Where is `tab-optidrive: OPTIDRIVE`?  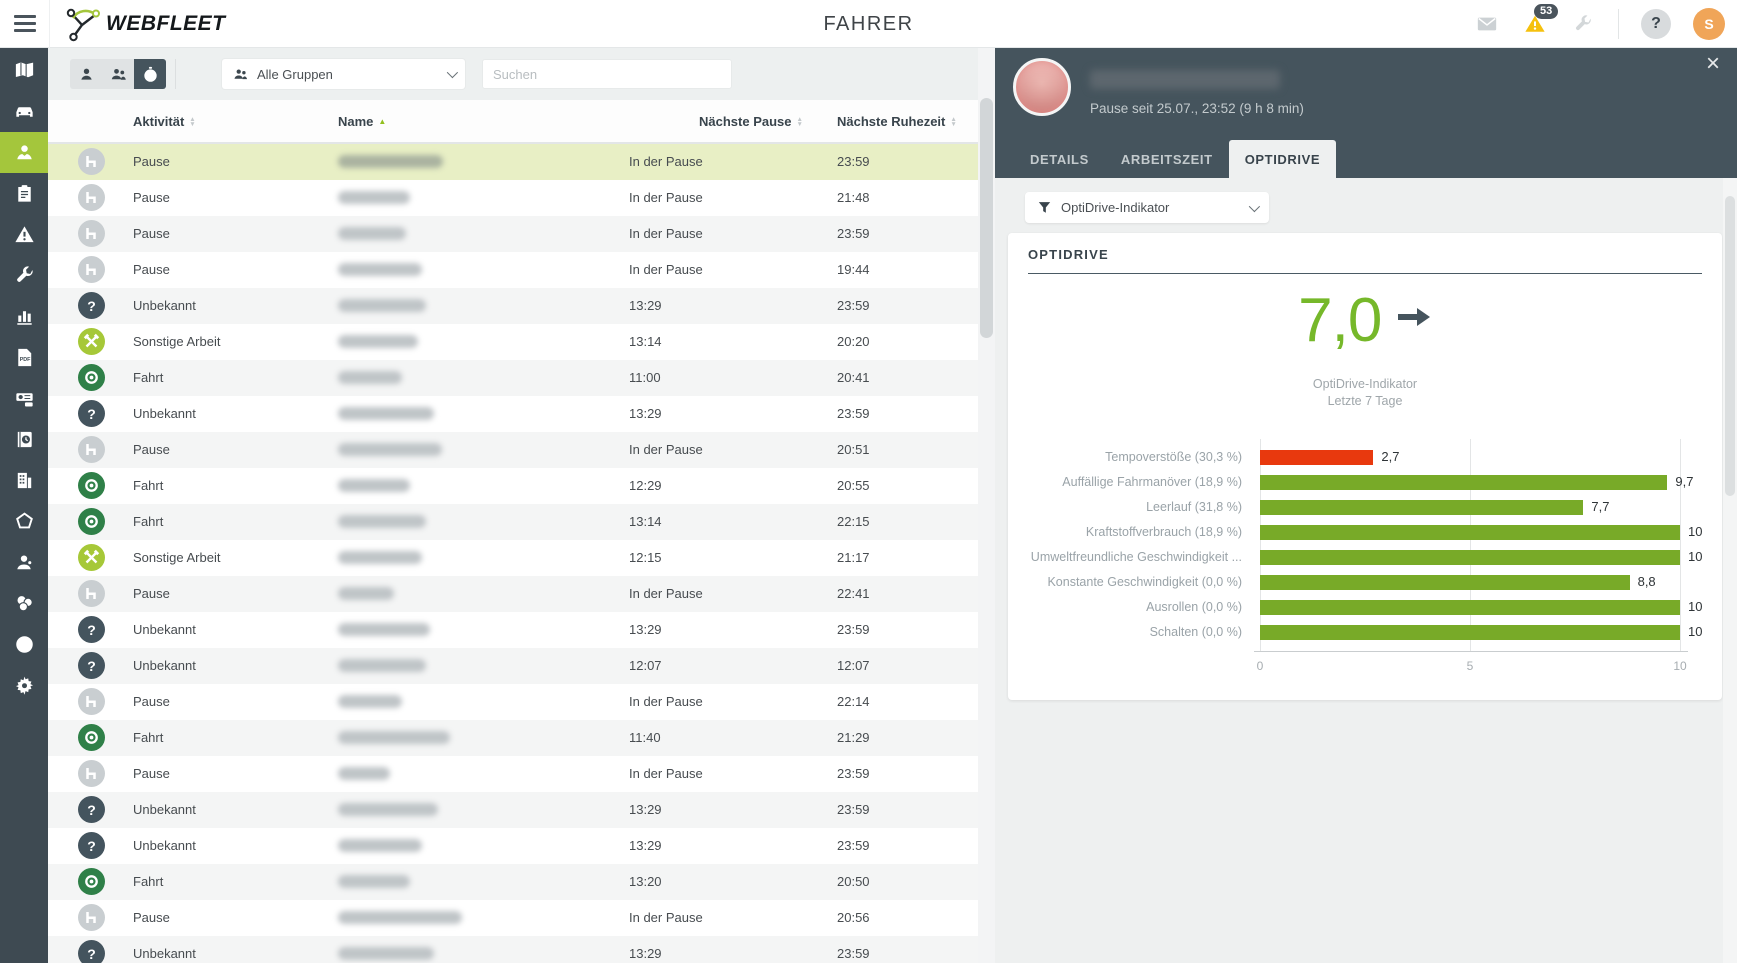
tab-optidrive: OPTIDRIVE is located at coordinates (1282, 159).